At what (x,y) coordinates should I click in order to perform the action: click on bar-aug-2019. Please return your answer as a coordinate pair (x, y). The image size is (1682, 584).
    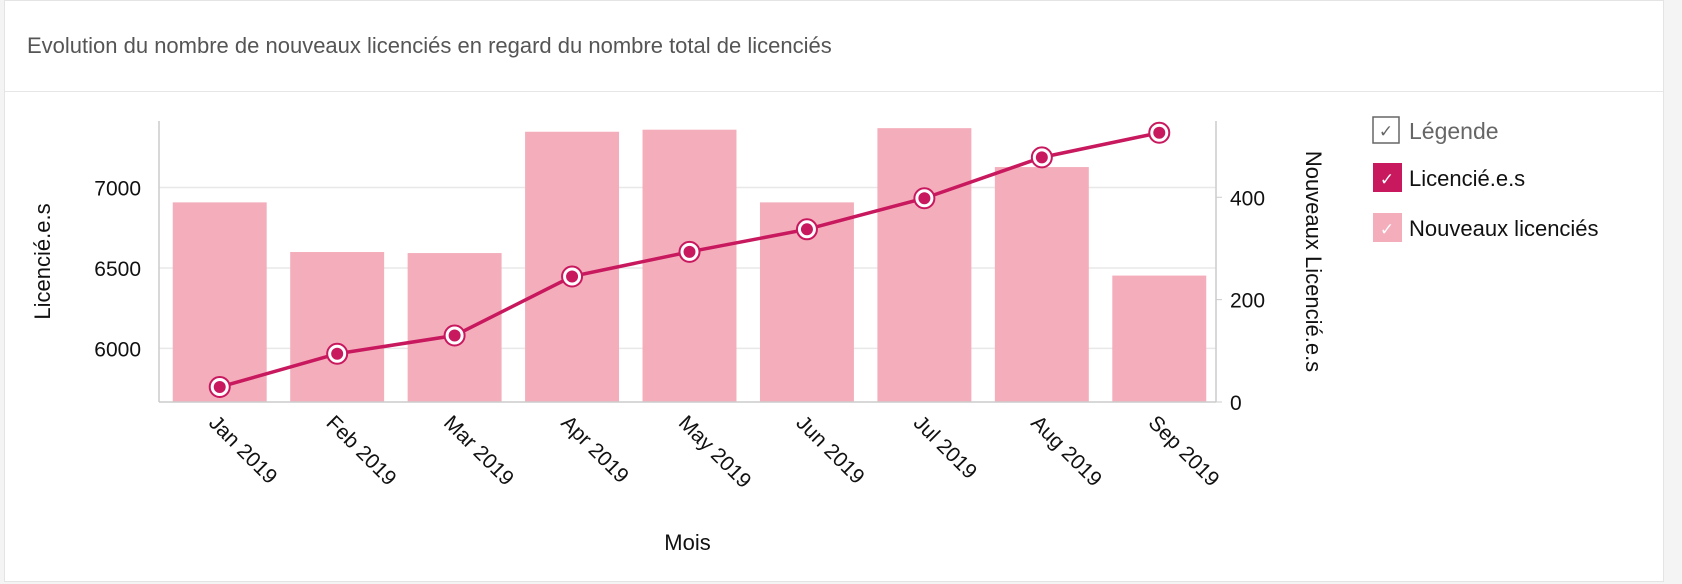
    Looking at the image, I should click on (1041, 284).